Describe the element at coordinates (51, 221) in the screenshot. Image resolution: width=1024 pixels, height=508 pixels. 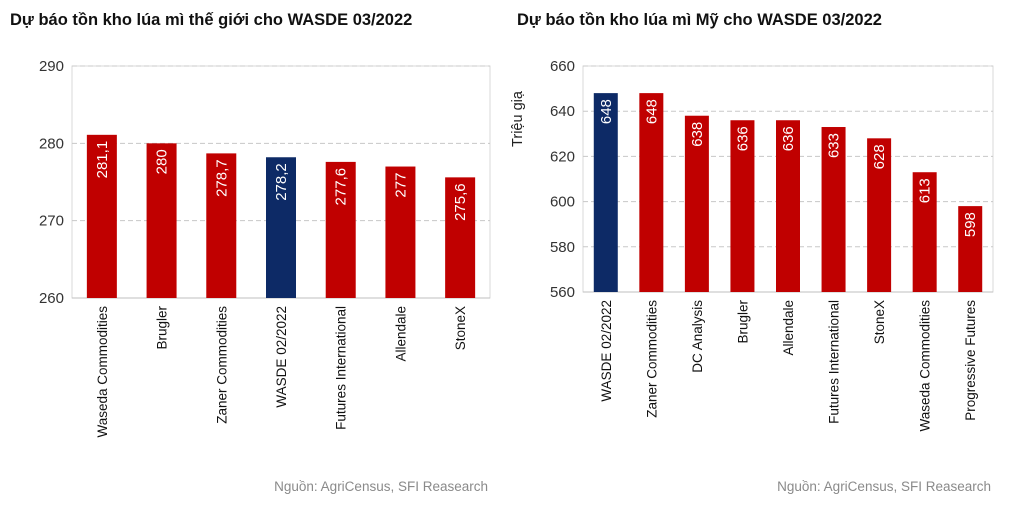
I see `y-tick-label: 270` at that location.